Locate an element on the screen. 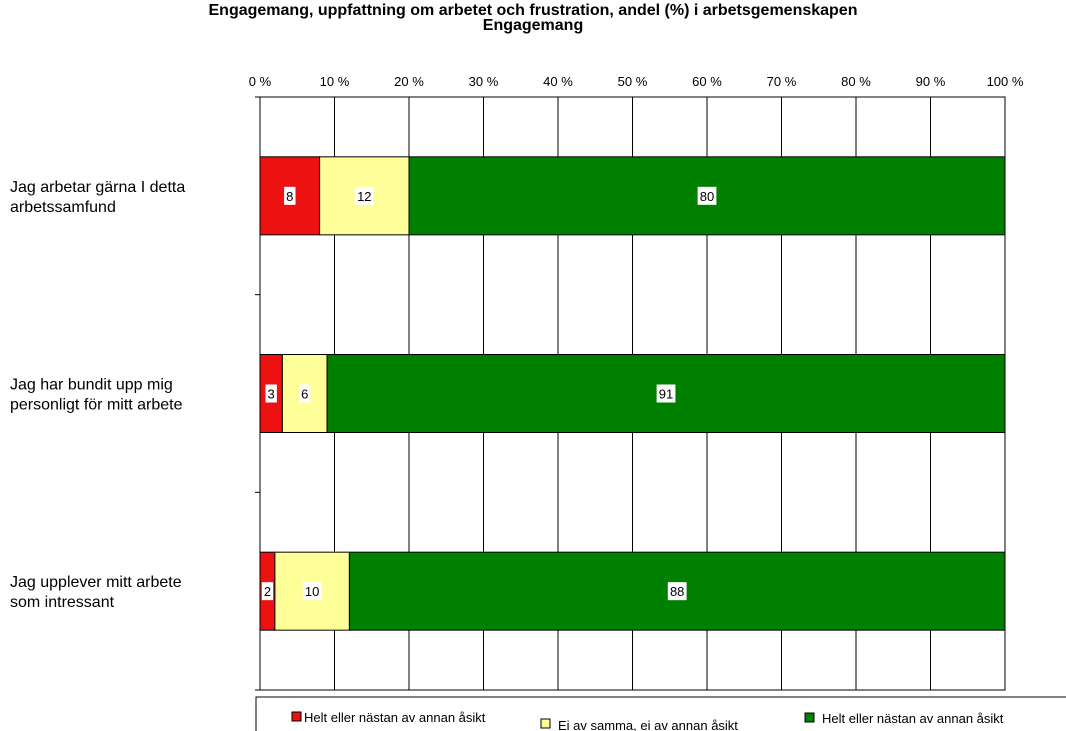 This screenshot has width=1066, height=731. data-label: 88 is located at coordinates (677, 591).